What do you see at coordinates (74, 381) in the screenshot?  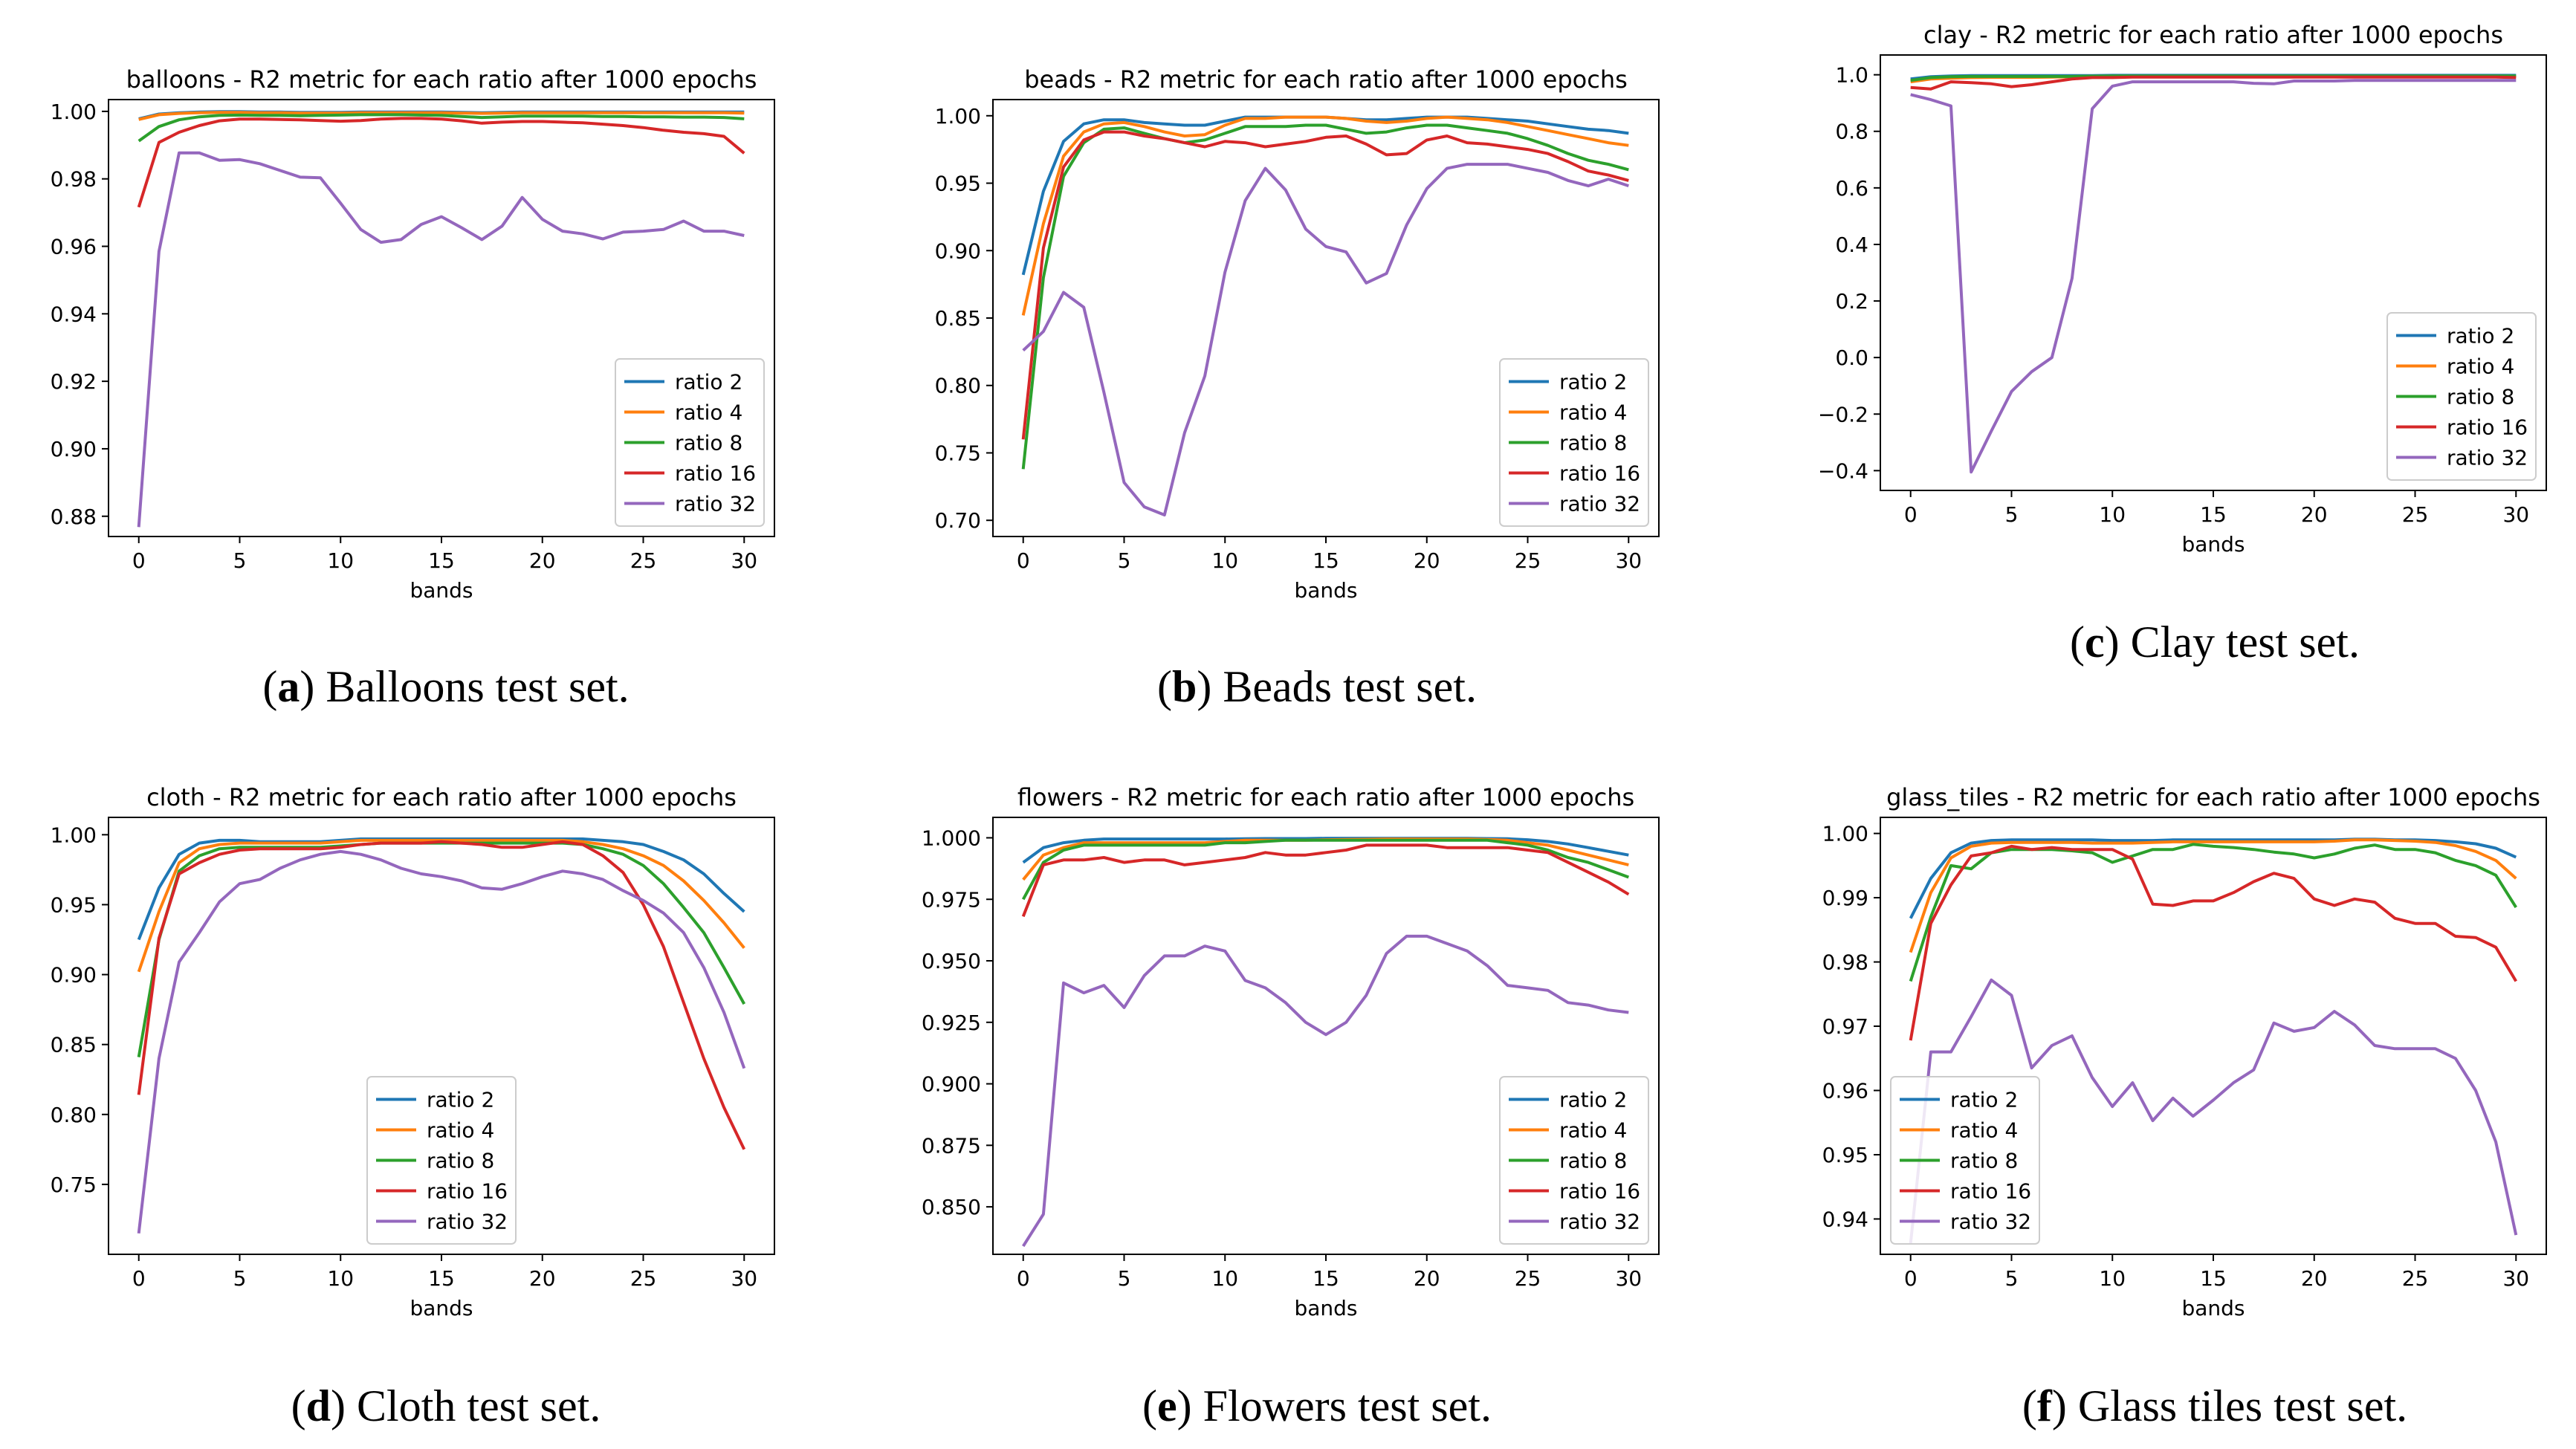 I see `y-tick-label: 0.92` at bounding box center [74, 381].